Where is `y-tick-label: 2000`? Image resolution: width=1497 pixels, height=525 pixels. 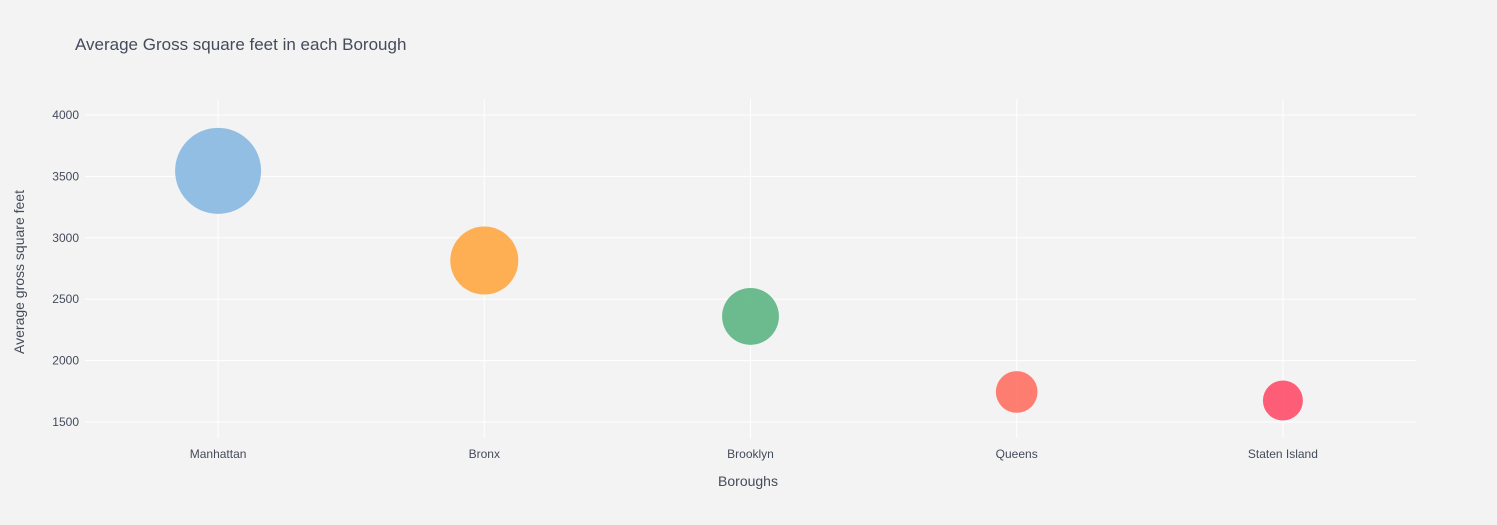 y-tick-label: 2000 is located at coordinates (65, 361).